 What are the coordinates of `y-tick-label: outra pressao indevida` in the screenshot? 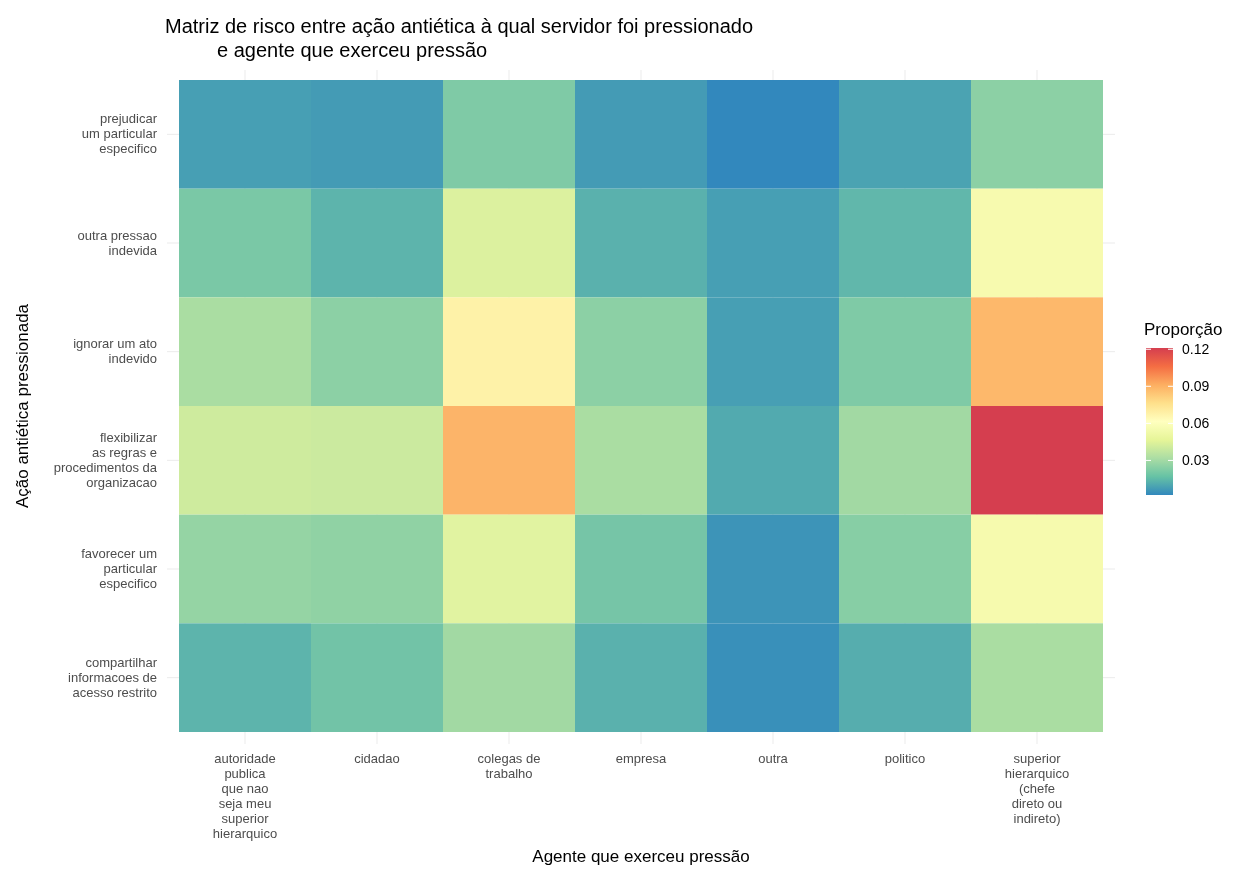 It's located at (117, 242).